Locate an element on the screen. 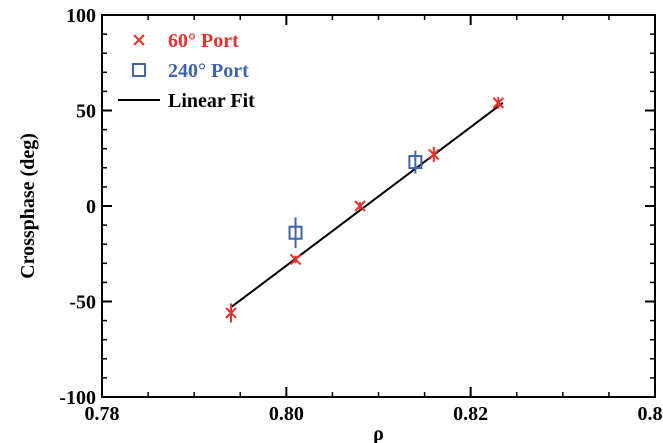  legend-label: 60° Port is located at coordinates (203, 41).